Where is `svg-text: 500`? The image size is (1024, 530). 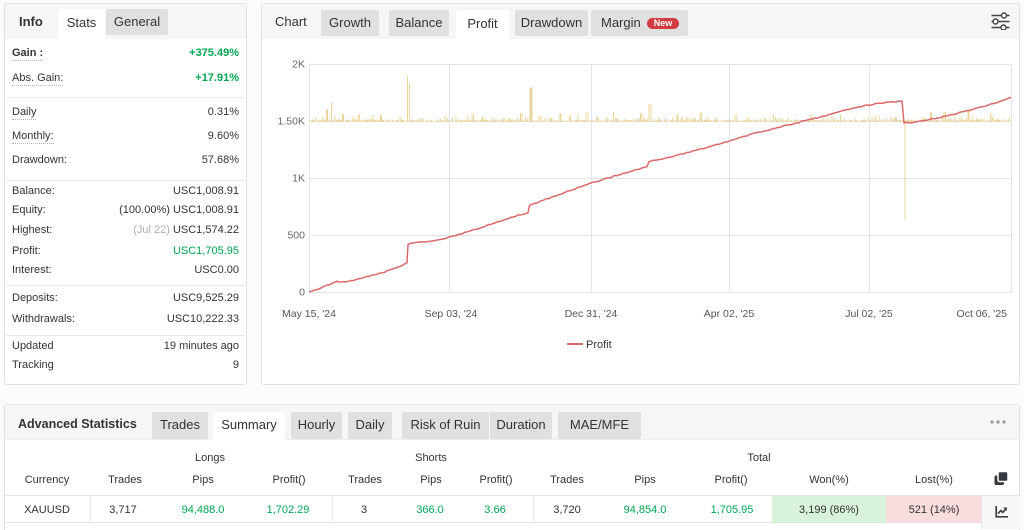
svg-text: 500 is located at coordinates (296, 236).